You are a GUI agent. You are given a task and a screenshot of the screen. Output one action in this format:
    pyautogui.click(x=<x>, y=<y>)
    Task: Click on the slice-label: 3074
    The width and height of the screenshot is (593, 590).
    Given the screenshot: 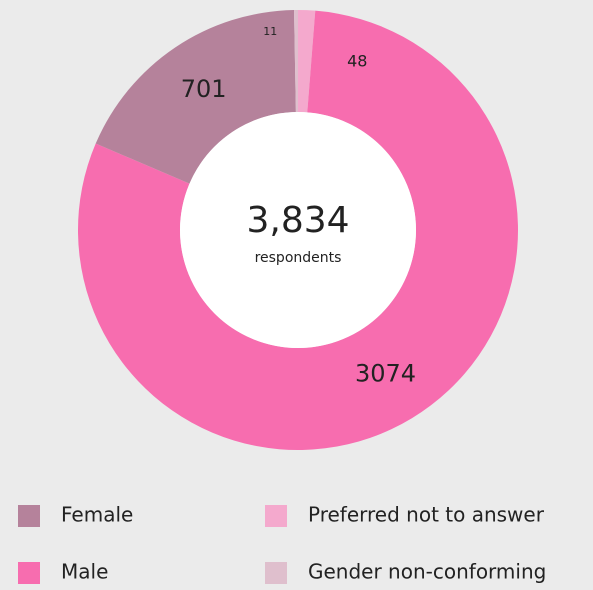 What is the action you would take?
    pyautogui.click(x=385, y=374)
    